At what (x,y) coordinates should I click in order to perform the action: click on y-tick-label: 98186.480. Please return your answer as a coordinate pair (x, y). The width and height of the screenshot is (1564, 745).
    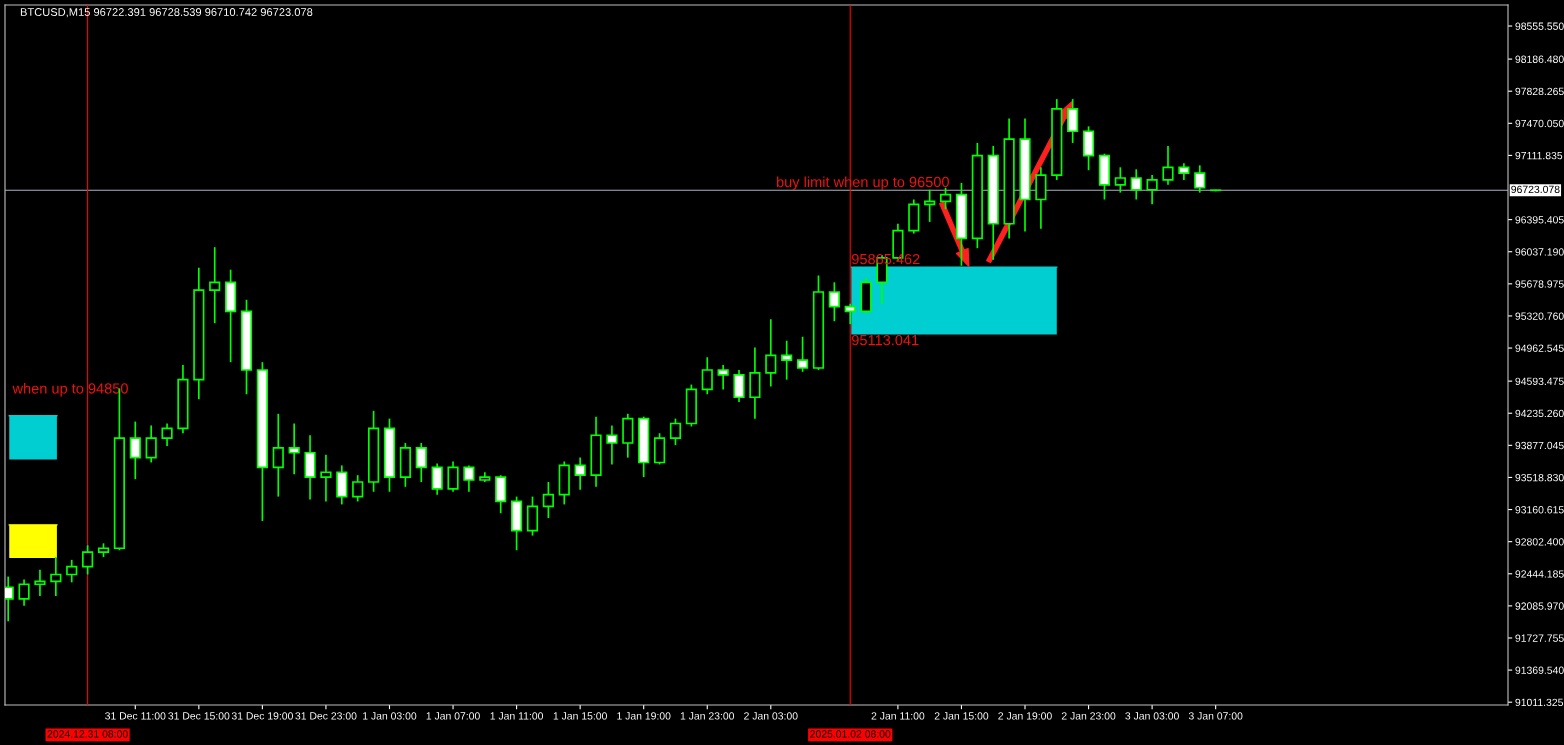
    Looking at the image, I should click on (1539, 59).